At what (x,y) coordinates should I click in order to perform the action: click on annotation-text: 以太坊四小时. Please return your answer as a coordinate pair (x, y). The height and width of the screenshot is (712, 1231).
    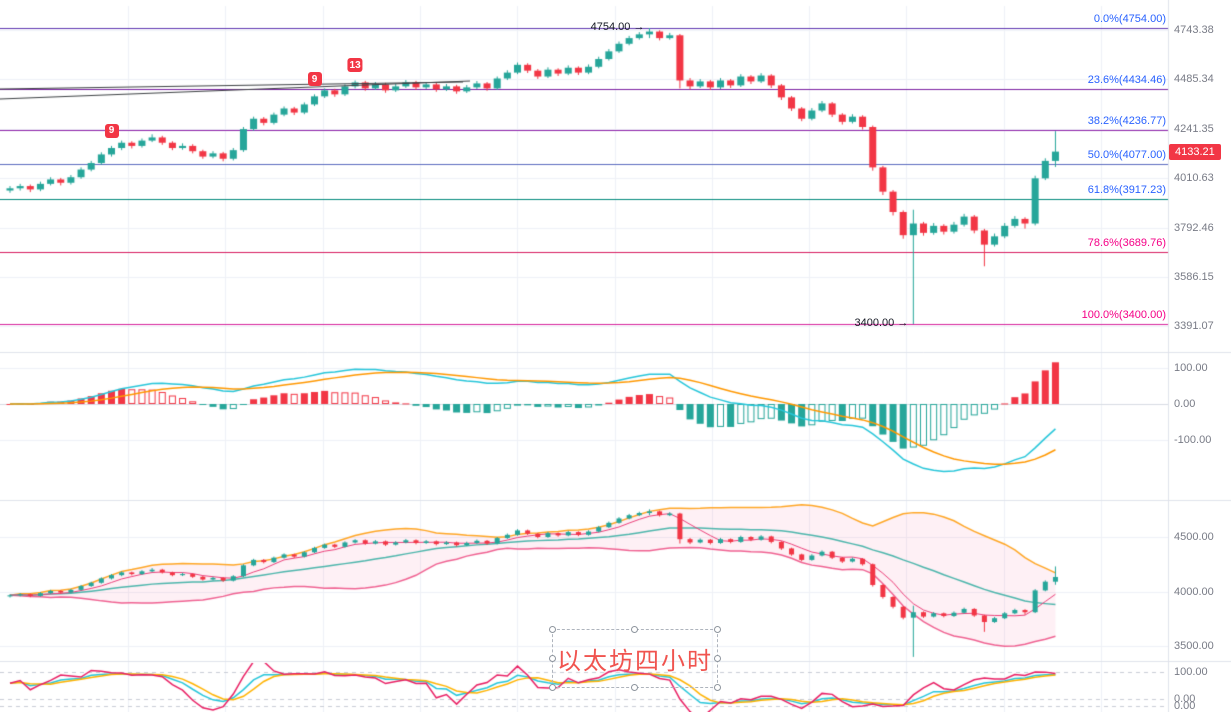
    Looking at the image, I should click on (635, 661).